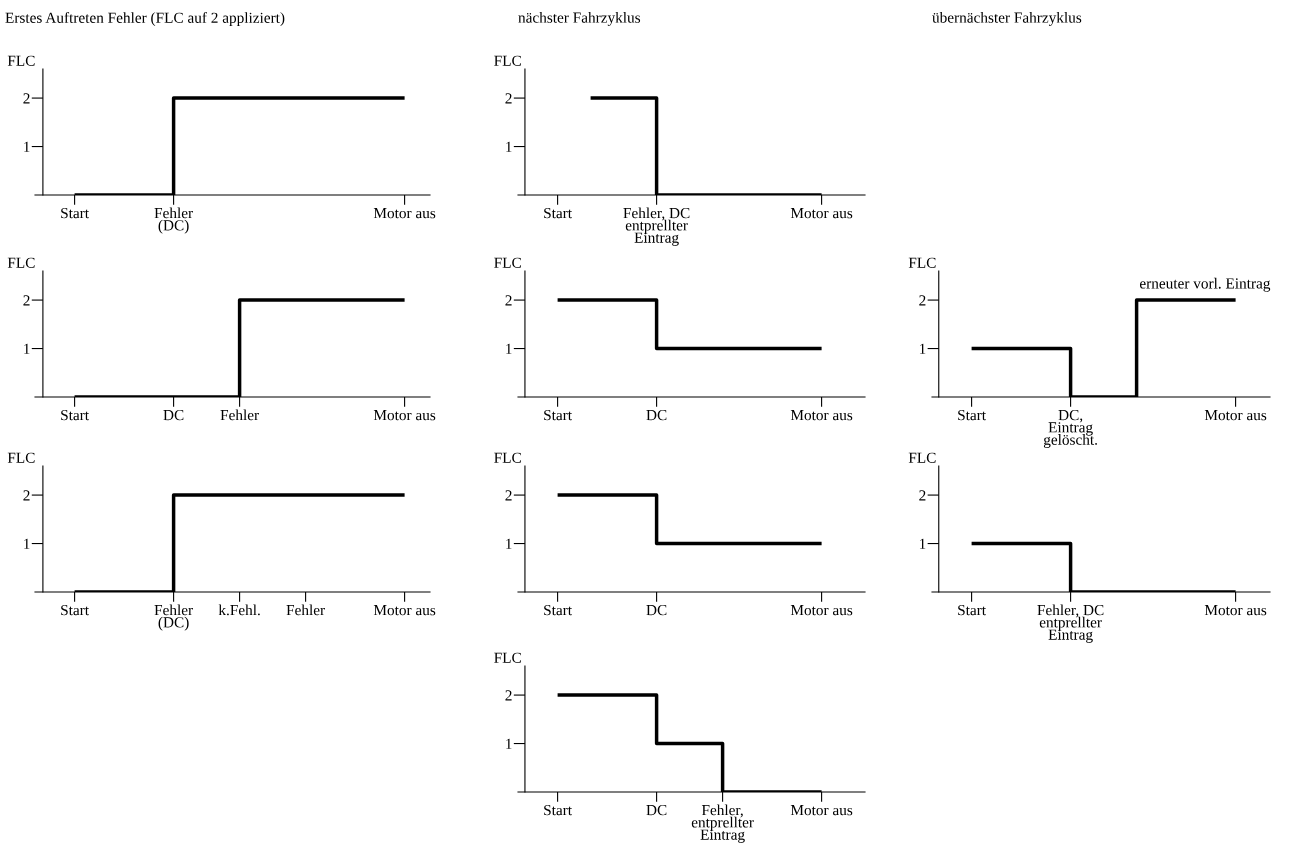  I want to click on x-tick-label: k.Fehl., so click(239, 610).